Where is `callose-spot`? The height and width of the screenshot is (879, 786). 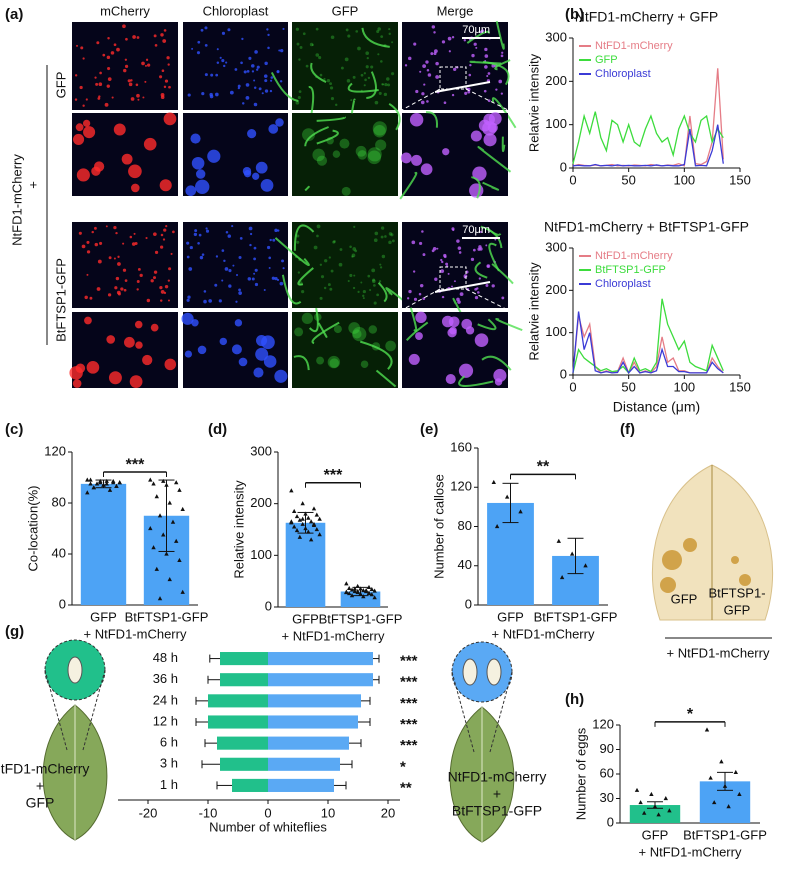 callose-spot is located at coordinates (745, 580).